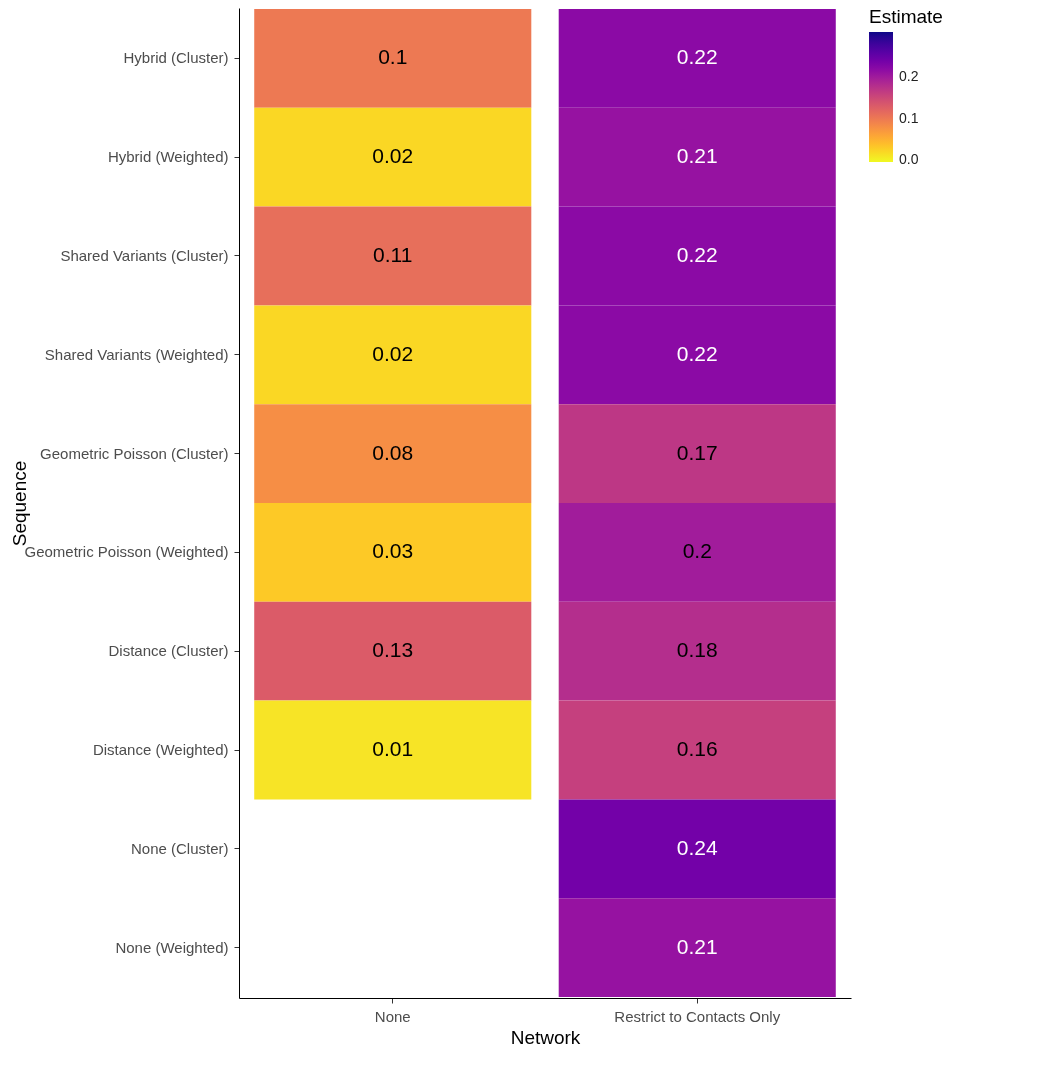 The image size is (1063, 1066). What do you see at coordinates (697, 650) in the screenshot?
I see `data-label: 0.18` at bounding box center [697, 650].